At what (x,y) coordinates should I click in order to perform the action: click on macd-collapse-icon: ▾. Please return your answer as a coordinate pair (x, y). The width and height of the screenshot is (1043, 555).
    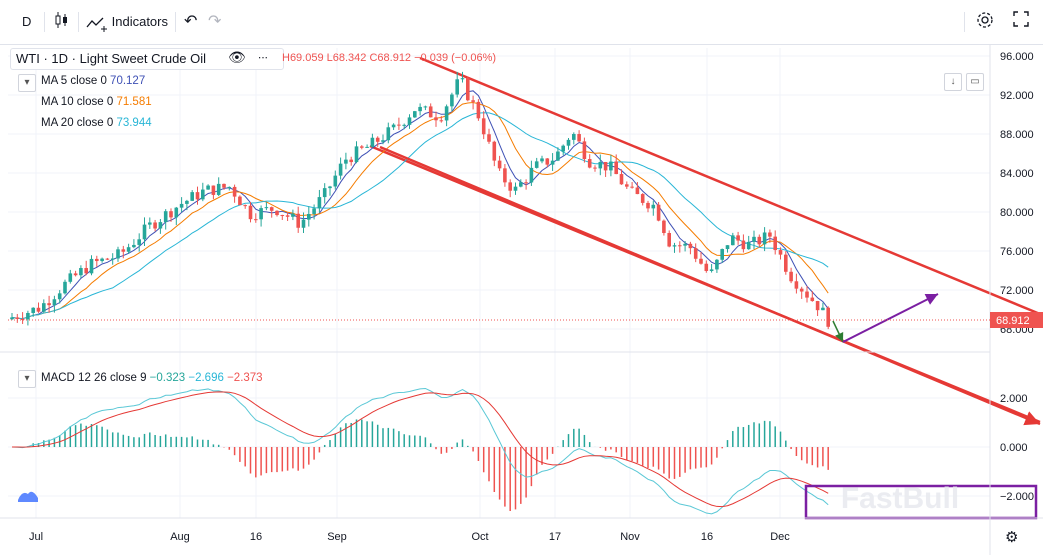
    Looking at the image, I should click on (27, 379).